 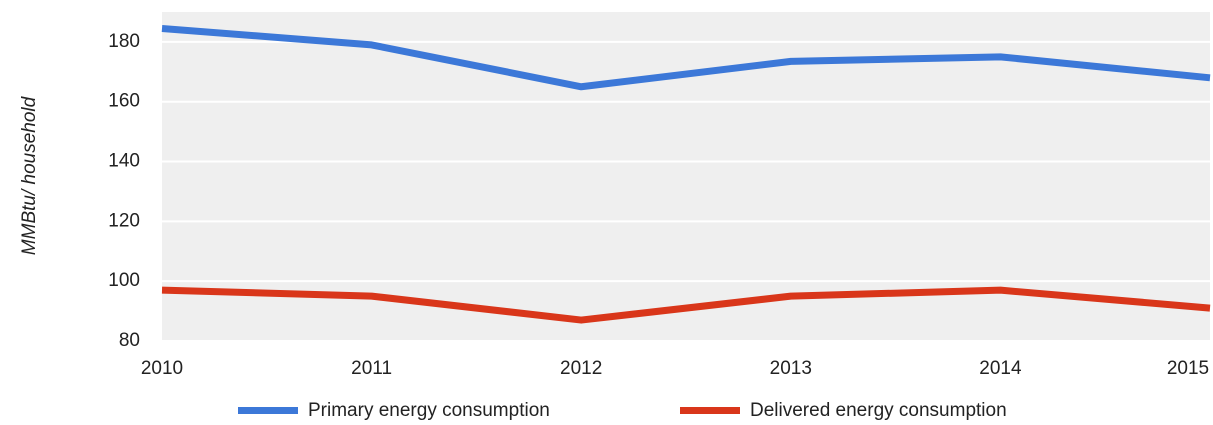 I want to click on legend-label: Primary energy consumption, so click(x=429, y=410).